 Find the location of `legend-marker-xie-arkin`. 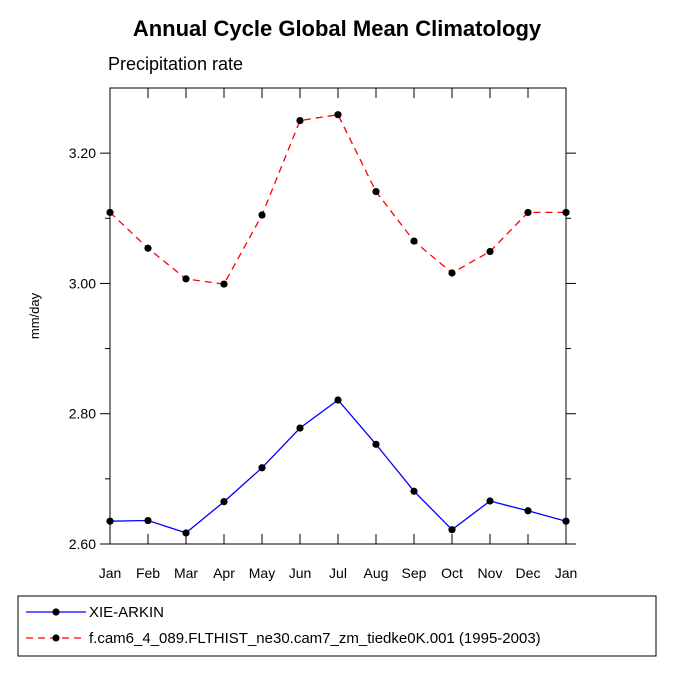

legend-marker-xie-arkin is located at coordinates (56, 612).